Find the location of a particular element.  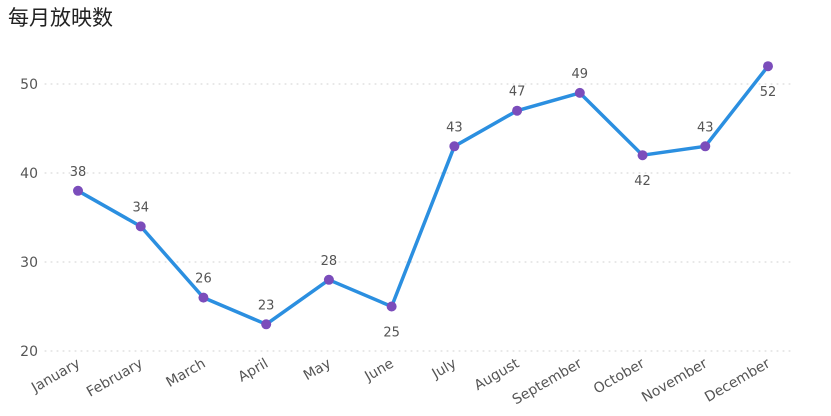

x-tick-label: June is located at coordinates (378, 371).